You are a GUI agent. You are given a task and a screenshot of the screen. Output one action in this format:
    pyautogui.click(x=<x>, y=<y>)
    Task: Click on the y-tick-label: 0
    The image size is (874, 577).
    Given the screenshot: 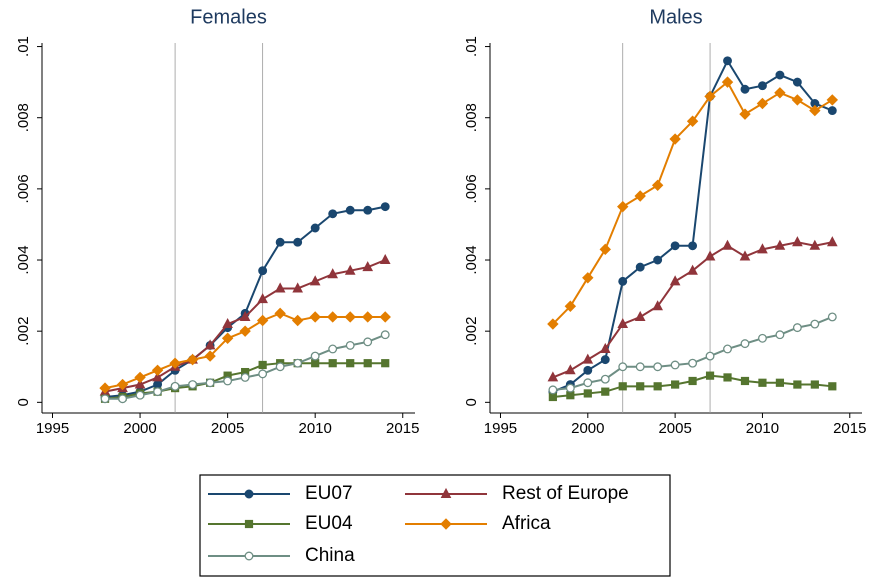 What is the action you would take?
    pyautogui.click(x=471, y=402)
    